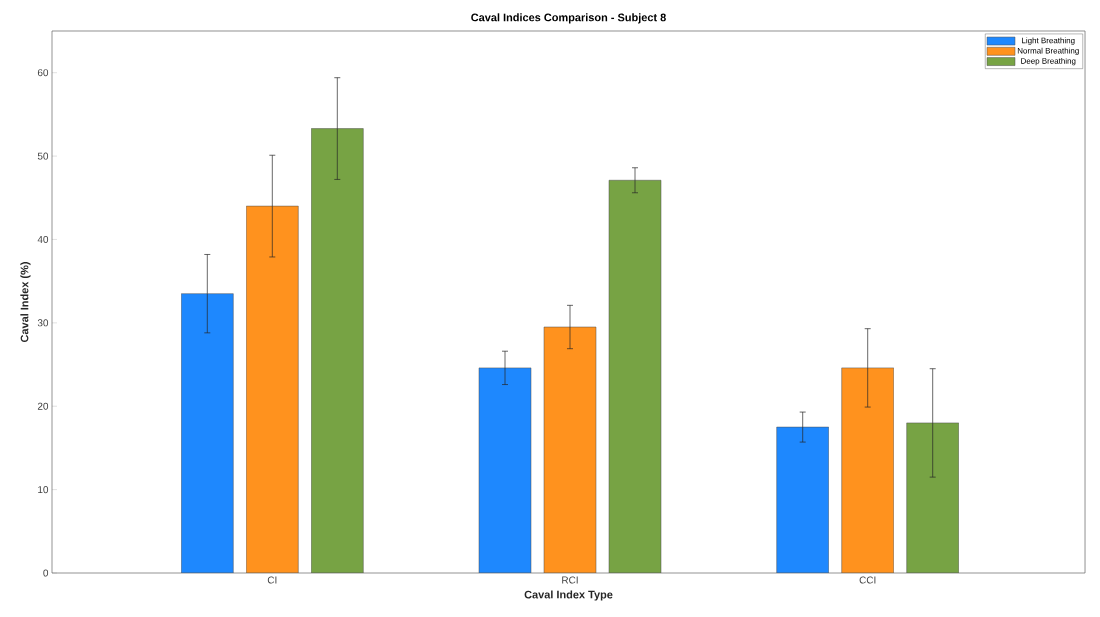  What do you see at coordinates (43, 490) in the screenshot?
I see `y-tick-label: 10` at bounding box center [43, 490].